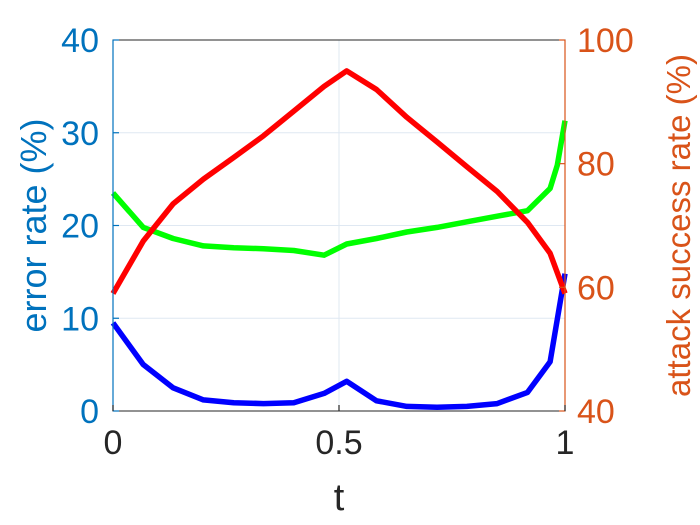 The height and width of the screenshot is (525, 700). I want to click on right-tick-label: 80, so click(596, 165).